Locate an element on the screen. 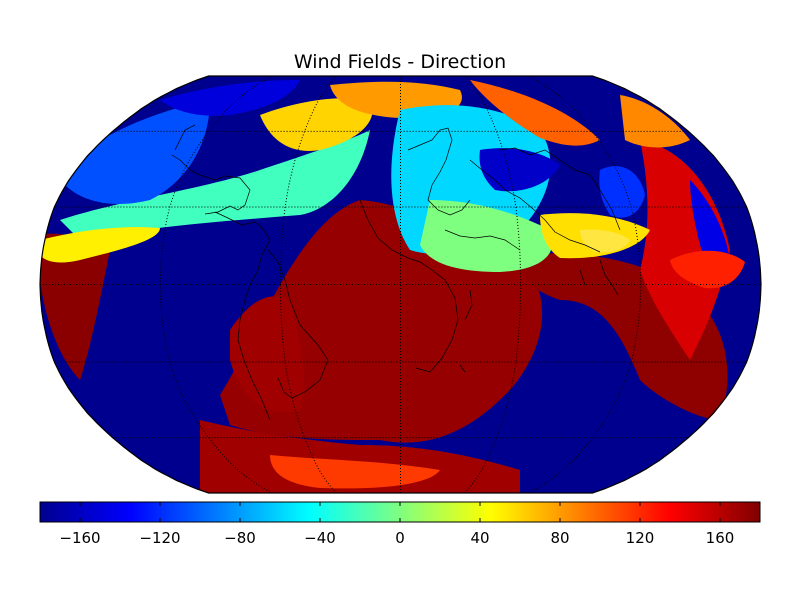  colorbar-tick-label: 80 is located at coordinates (559, 538).